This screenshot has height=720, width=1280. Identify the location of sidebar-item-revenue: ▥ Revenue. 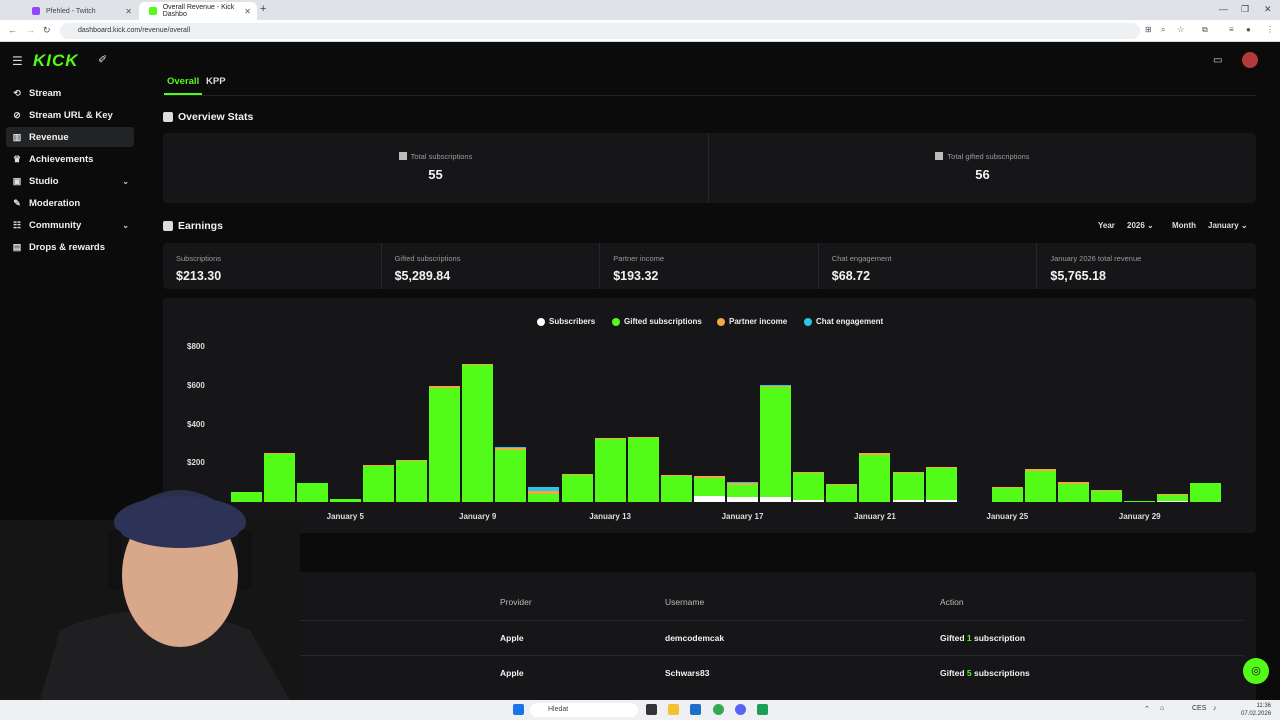
(70, 137).